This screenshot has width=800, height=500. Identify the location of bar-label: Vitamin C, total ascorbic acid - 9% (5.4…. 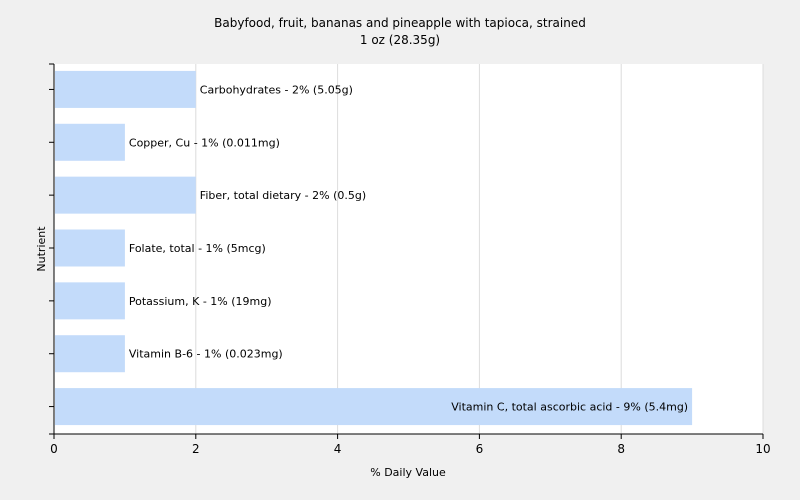
(569, 407).